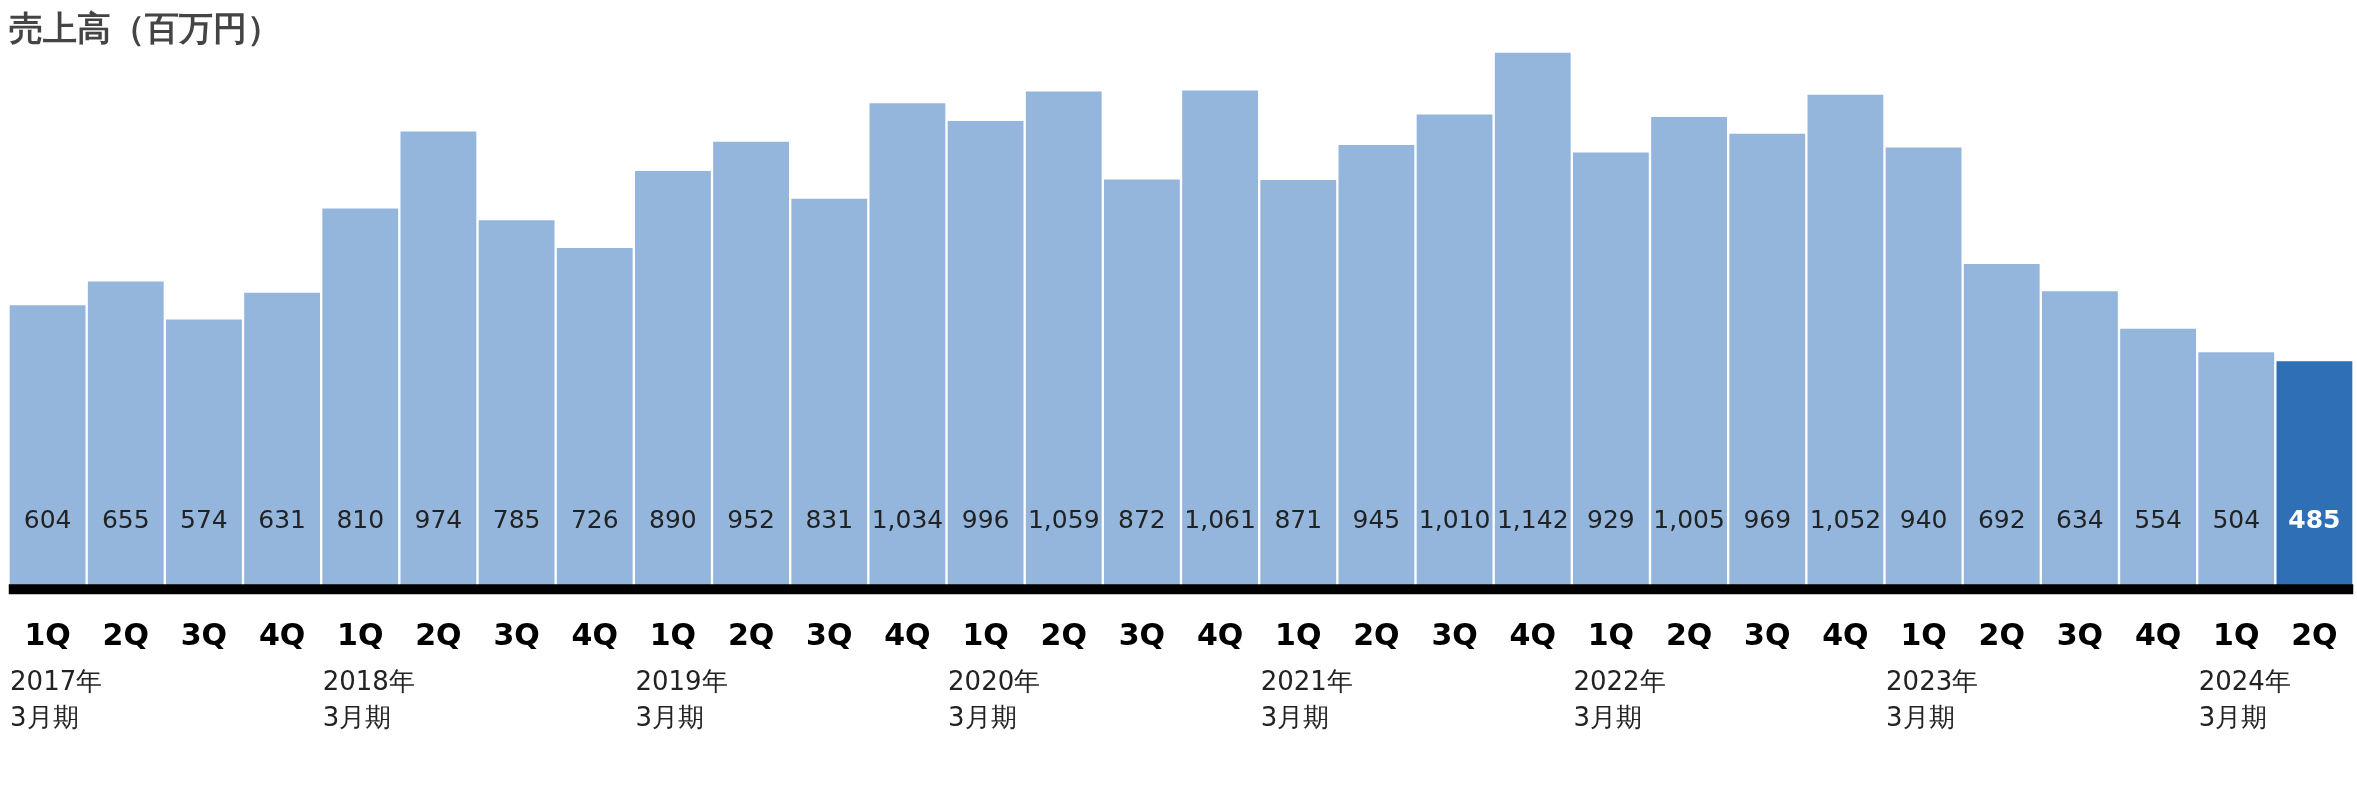 The image size is (2357, 788). What do you see at coordinates (994, 699) in the screenshot?
I see `text: 2020年 3月期` at bounding box center [994, 699].